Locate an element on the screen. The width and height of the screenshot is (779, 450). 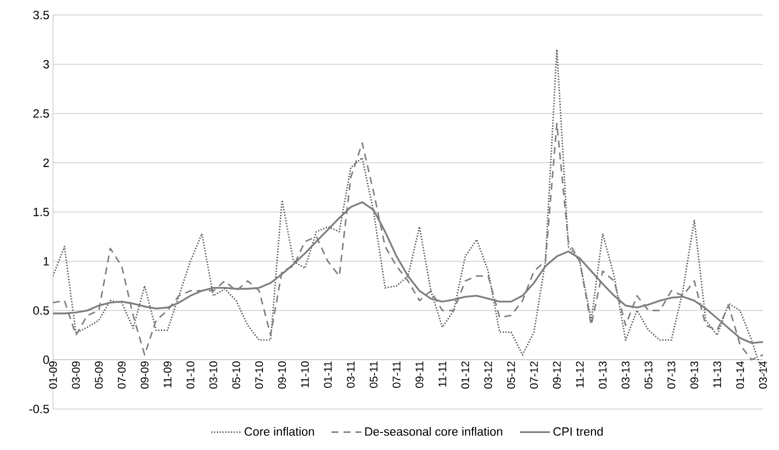
x-tick-label: 07-13 is located at coordinates (672, 375).